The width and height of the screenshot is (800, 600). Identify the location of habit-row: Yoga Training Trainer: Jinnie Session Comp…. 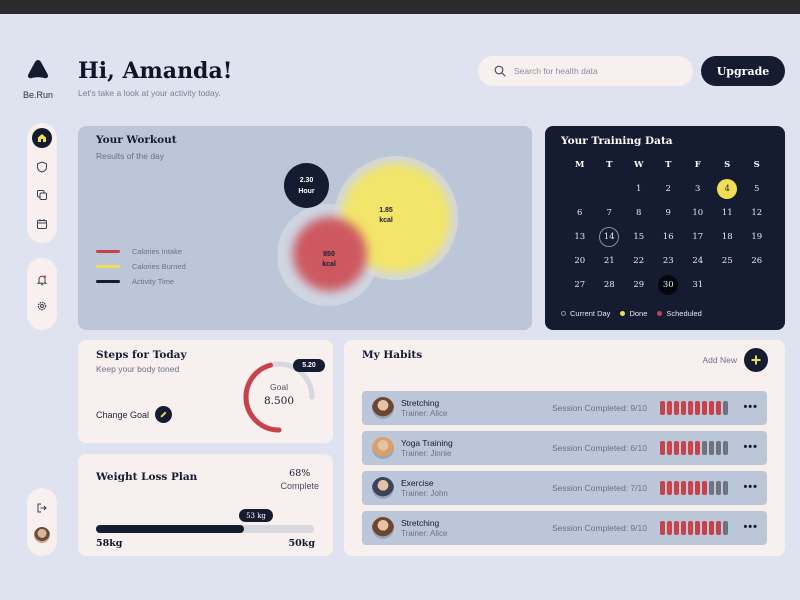
(564, 448).